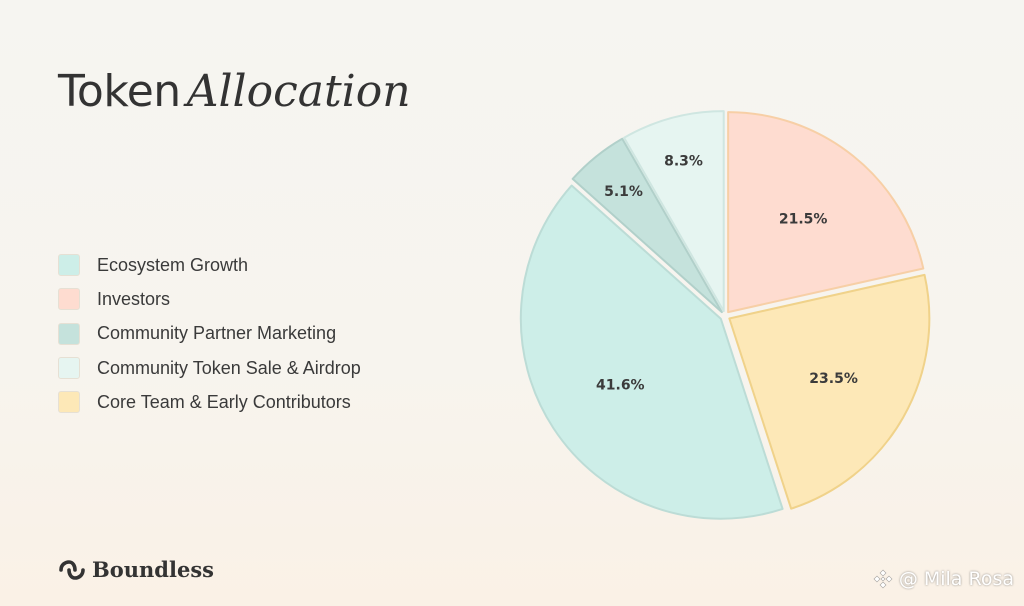  Describe the element at coordinates (72, 569) in the screenshot. I see `boundless-logo-icon` at that location.